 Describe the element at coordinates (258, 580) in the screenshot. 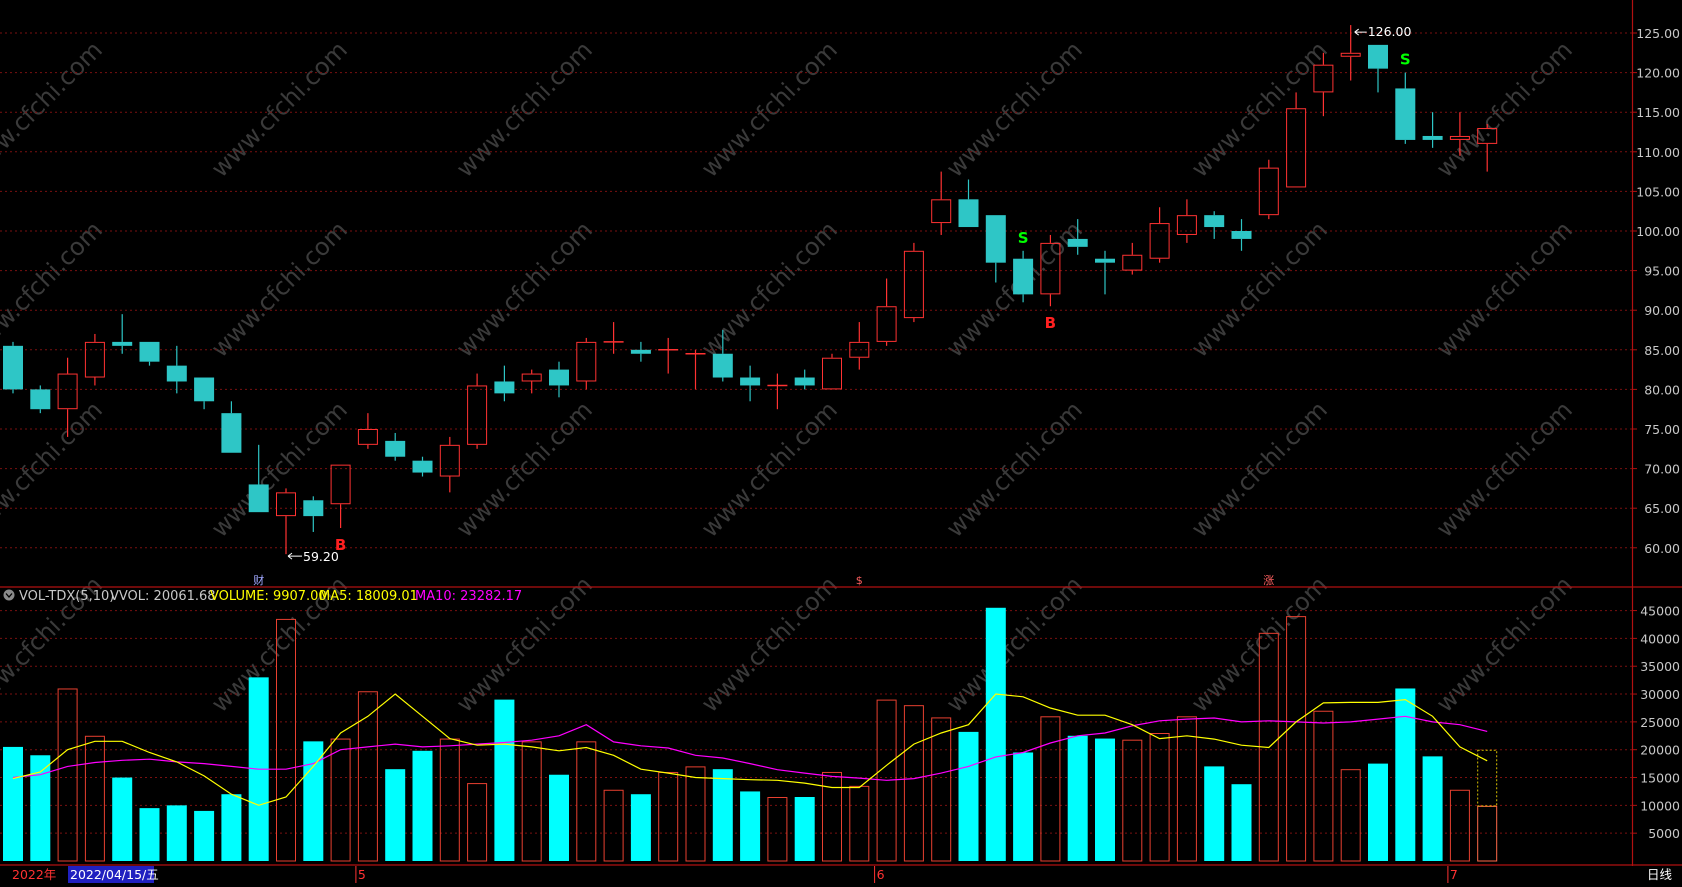

I see `event-marker: 财` at that location.